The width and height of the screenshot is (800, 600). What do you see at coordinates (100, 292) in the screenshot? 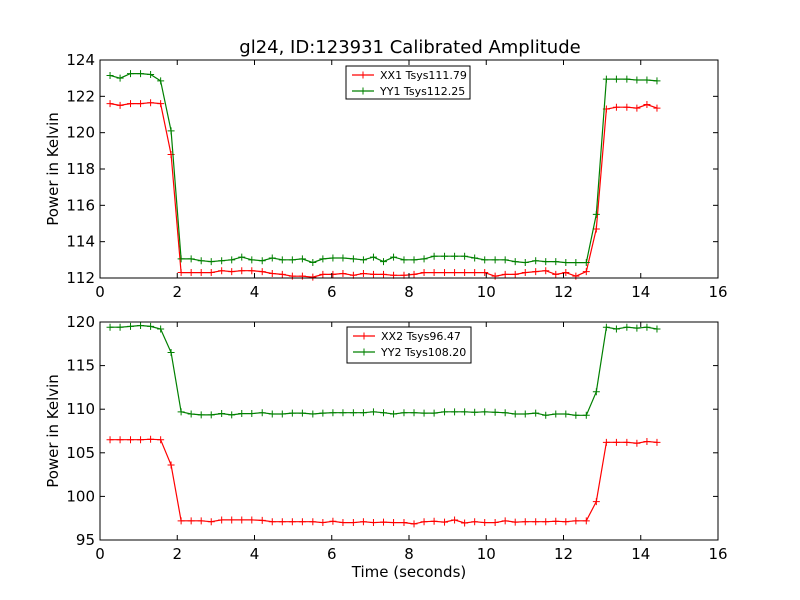
I see `x-tick-label: 0` at bounding box center [100, 292].